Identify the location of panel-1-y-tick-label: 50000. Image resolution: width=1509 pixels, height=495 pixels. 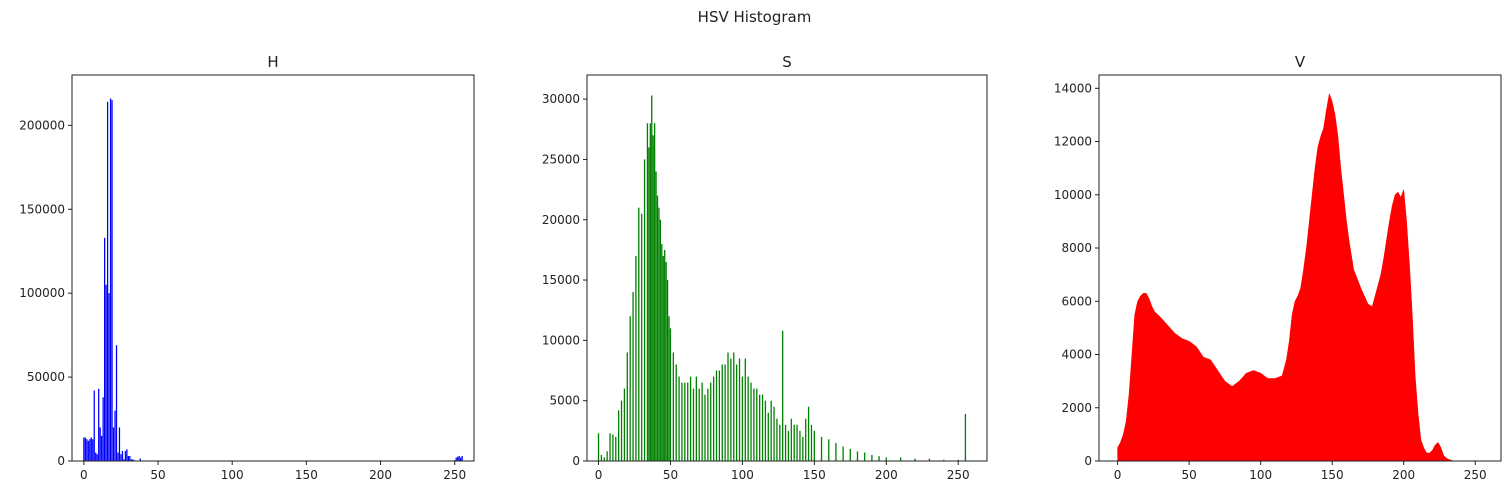
(46, 377).